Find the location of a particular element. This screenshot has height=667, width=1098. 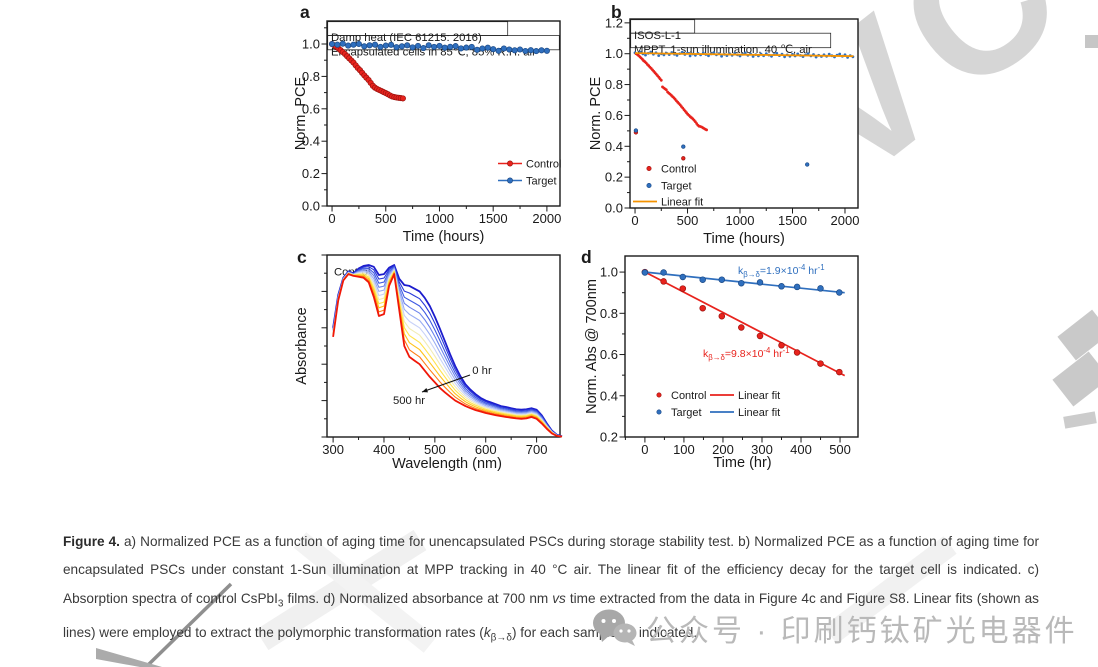

panel-c-spectrum-50hr is located at coordinates (447, 351).